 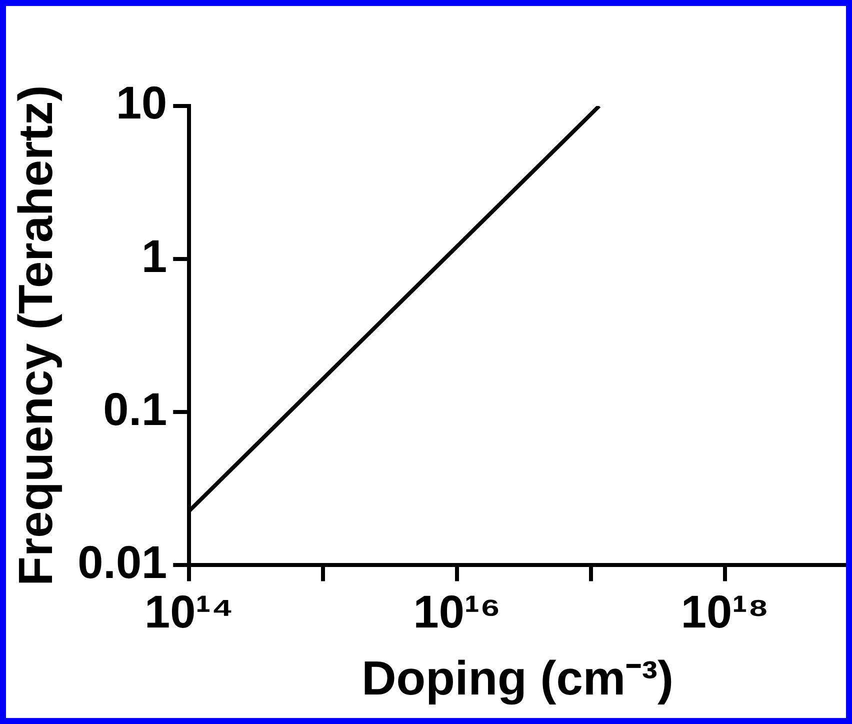 I want to click on y-tick-label: 0.01, so click(x=123, y=562).